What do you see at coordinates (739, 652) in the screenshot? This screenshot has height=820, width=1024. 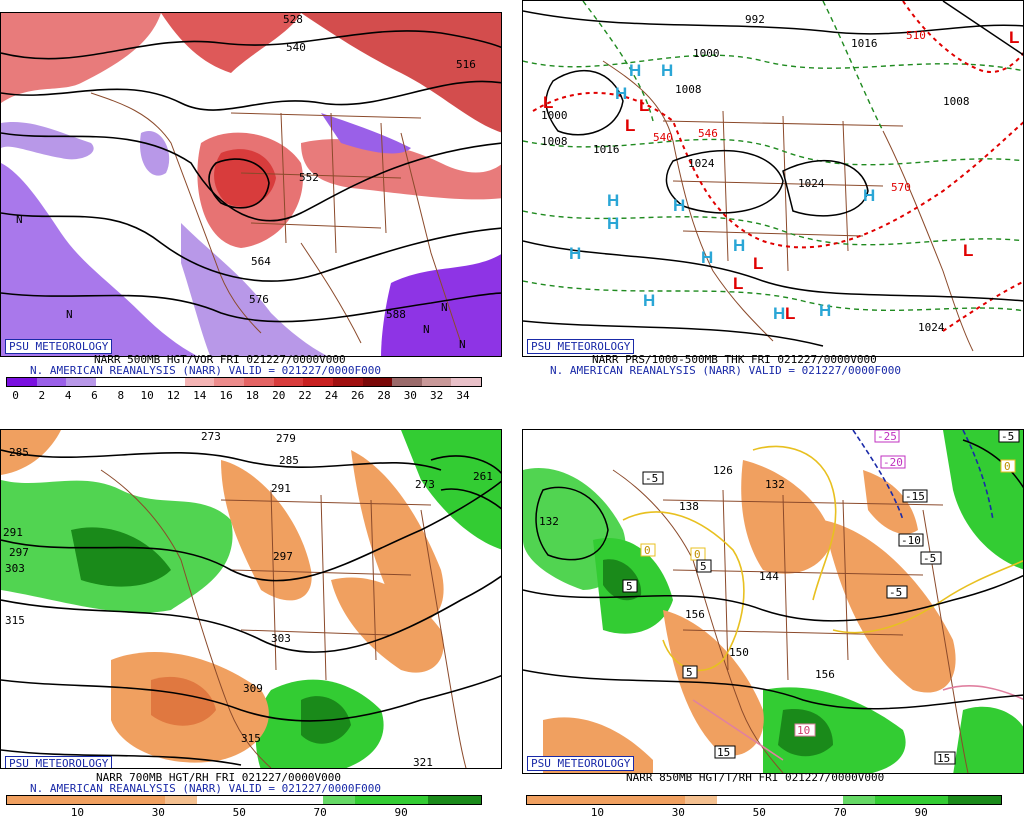 I see `contour-label: 150` at bounding box center [739, 652].